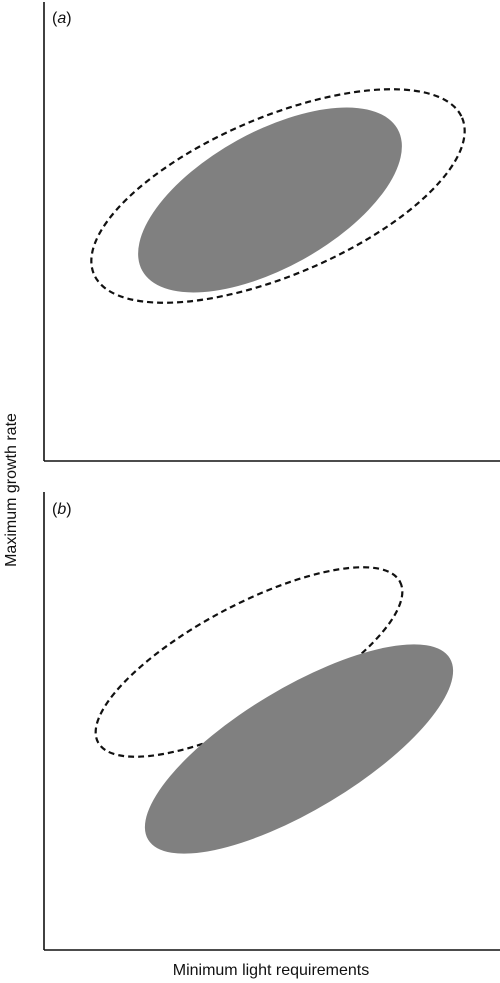 This screenshot has height=983, width=500. I want to click on x-axis-title: Minimum light requirements, so click(271, 970).